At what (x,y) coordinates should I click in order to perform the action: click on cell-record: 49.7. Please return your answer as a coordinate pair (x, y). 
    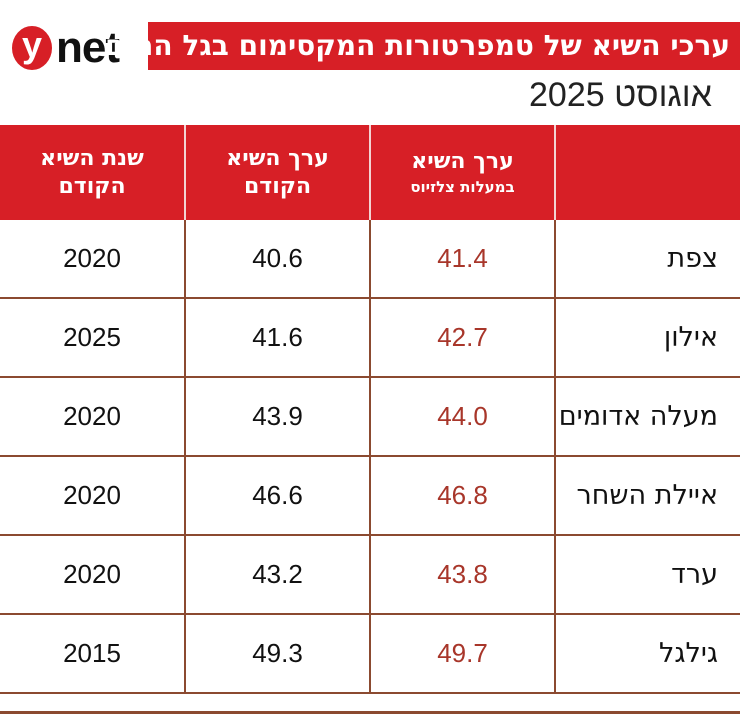
    Looking at the image, I should click on (462, 654).